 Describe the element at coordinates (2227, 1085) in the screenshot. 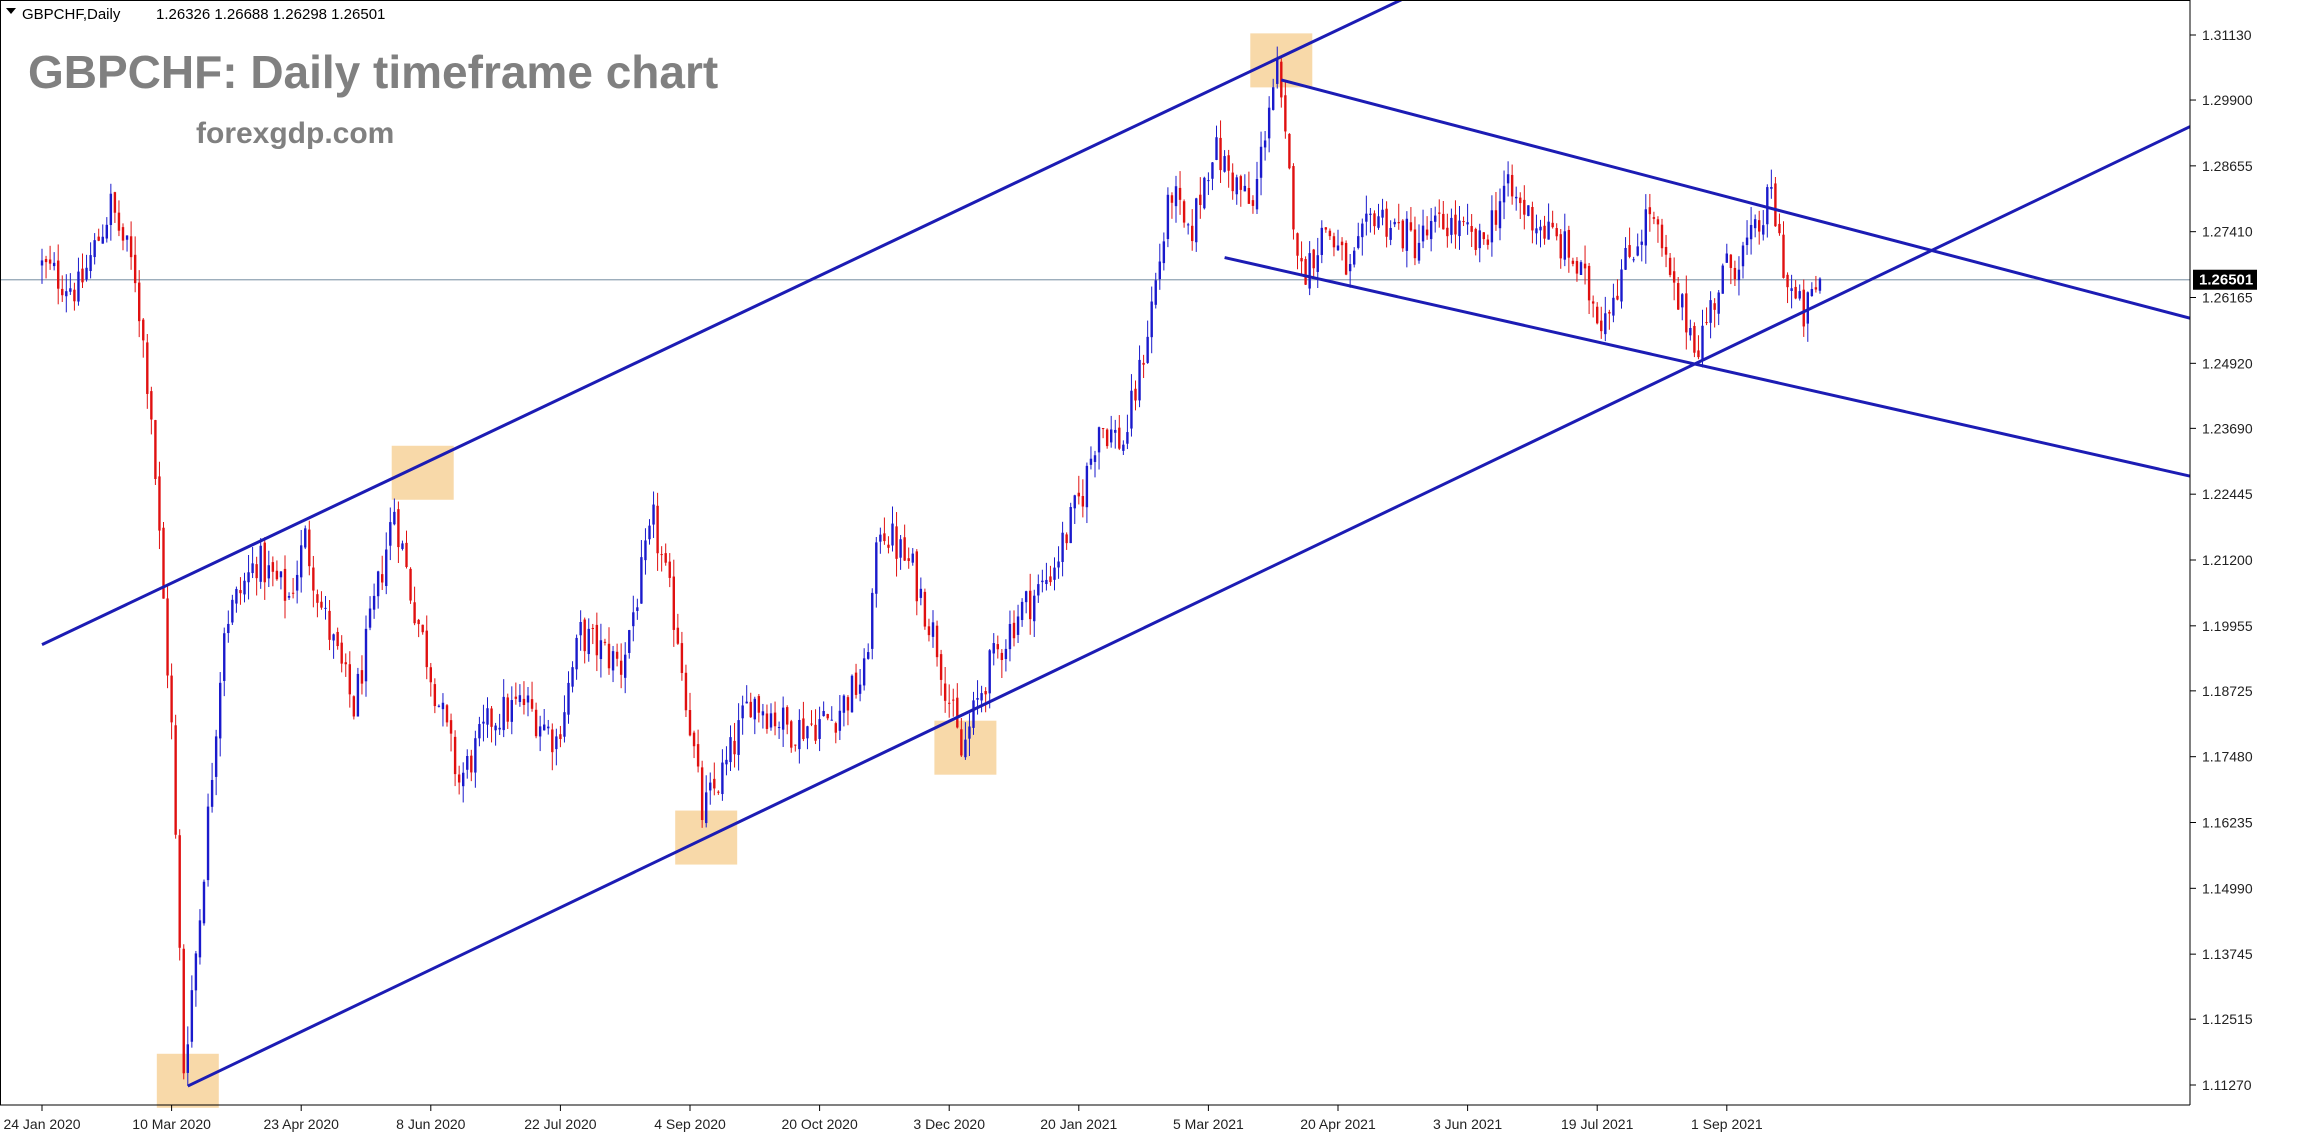

I see `y-tick-label: 1.11270` at that location.